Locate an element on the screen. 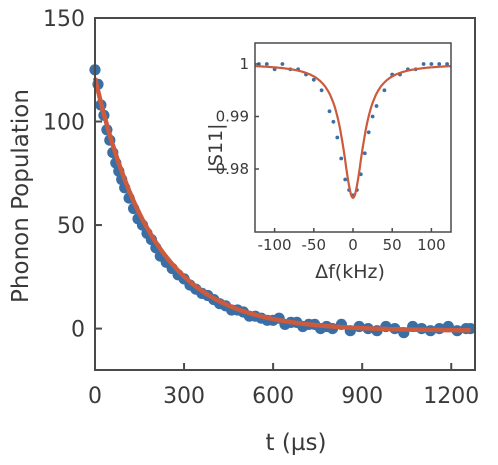 This screenshot has height=465, width=498. inset-y-axis-label: |S11| is located at coordinates (216, 147).